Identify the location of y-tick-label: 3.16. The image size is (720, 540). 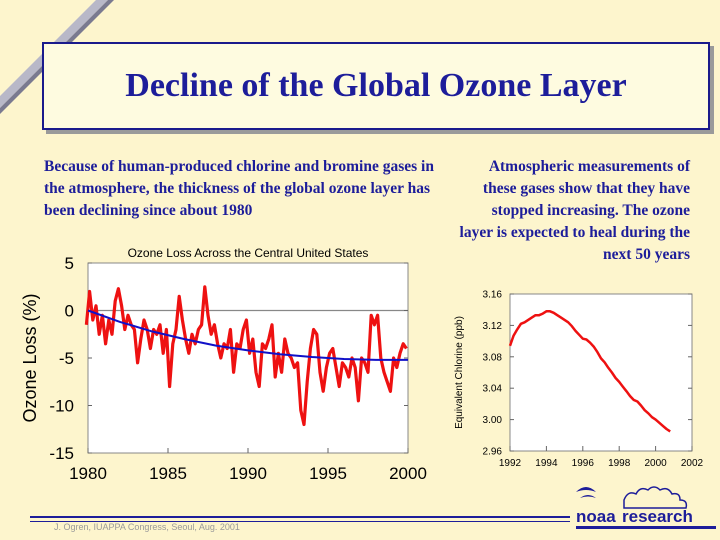
(493, 295).